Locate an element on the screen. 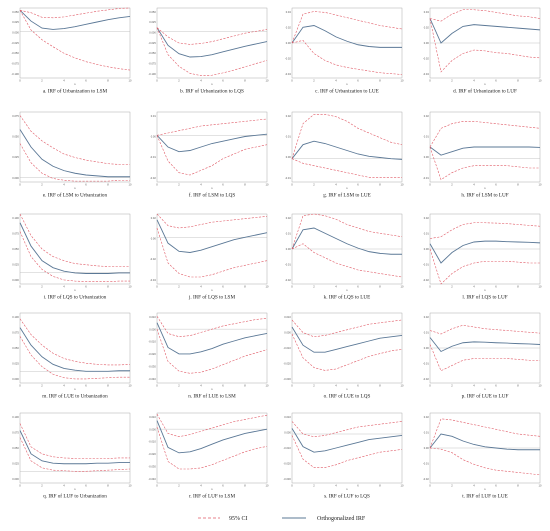 The height and width of the screenshot is (531, 550). panel-caption: e. IRF of LSM to Urbanization is located at coordinates (75, 195).